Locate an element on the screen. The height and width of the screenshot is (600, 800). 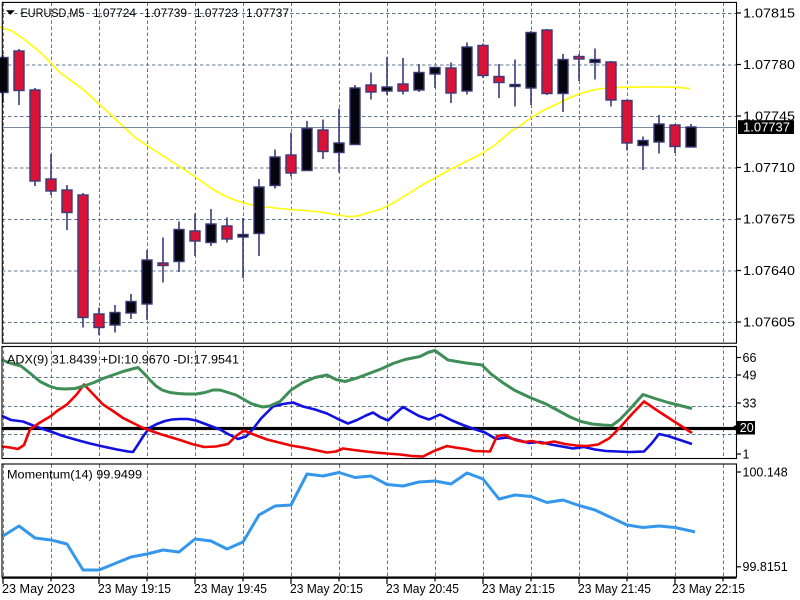
svg-text: 1 is located at coordinates (746, 454).